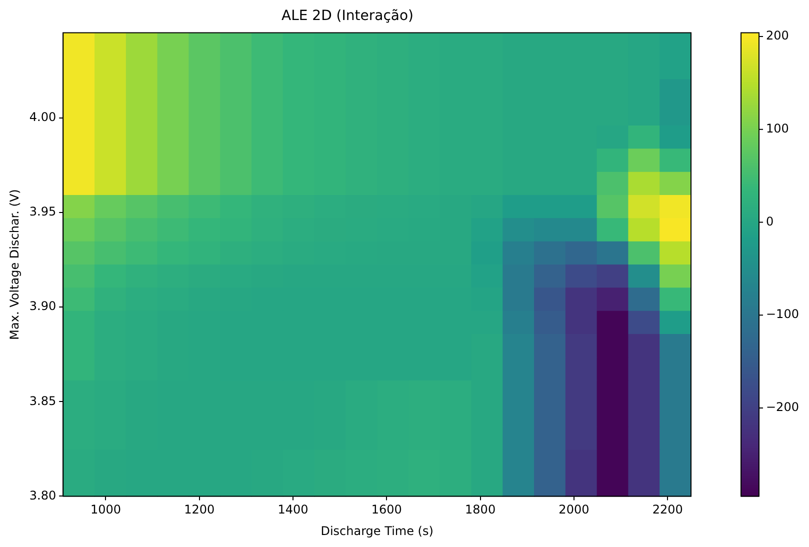 The image size is (809, 547). I want to click on x-tick-label: 1400, so click(293, 509).